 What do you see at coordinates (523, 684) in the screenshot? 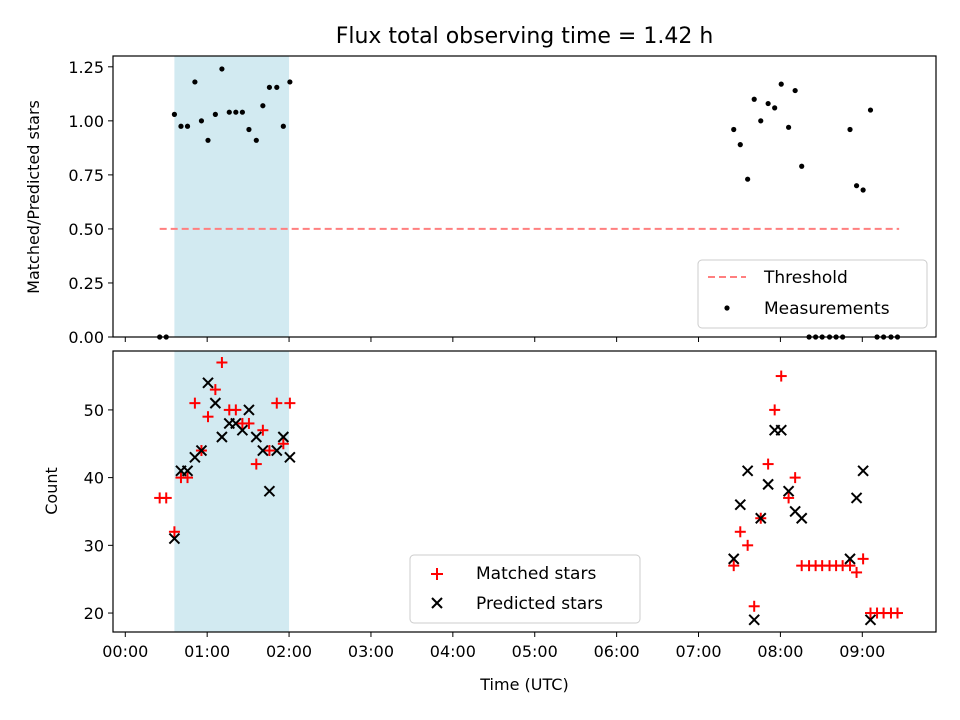
I see `x-axis-label: Time (UTC)` at bounding box center [523, 684].